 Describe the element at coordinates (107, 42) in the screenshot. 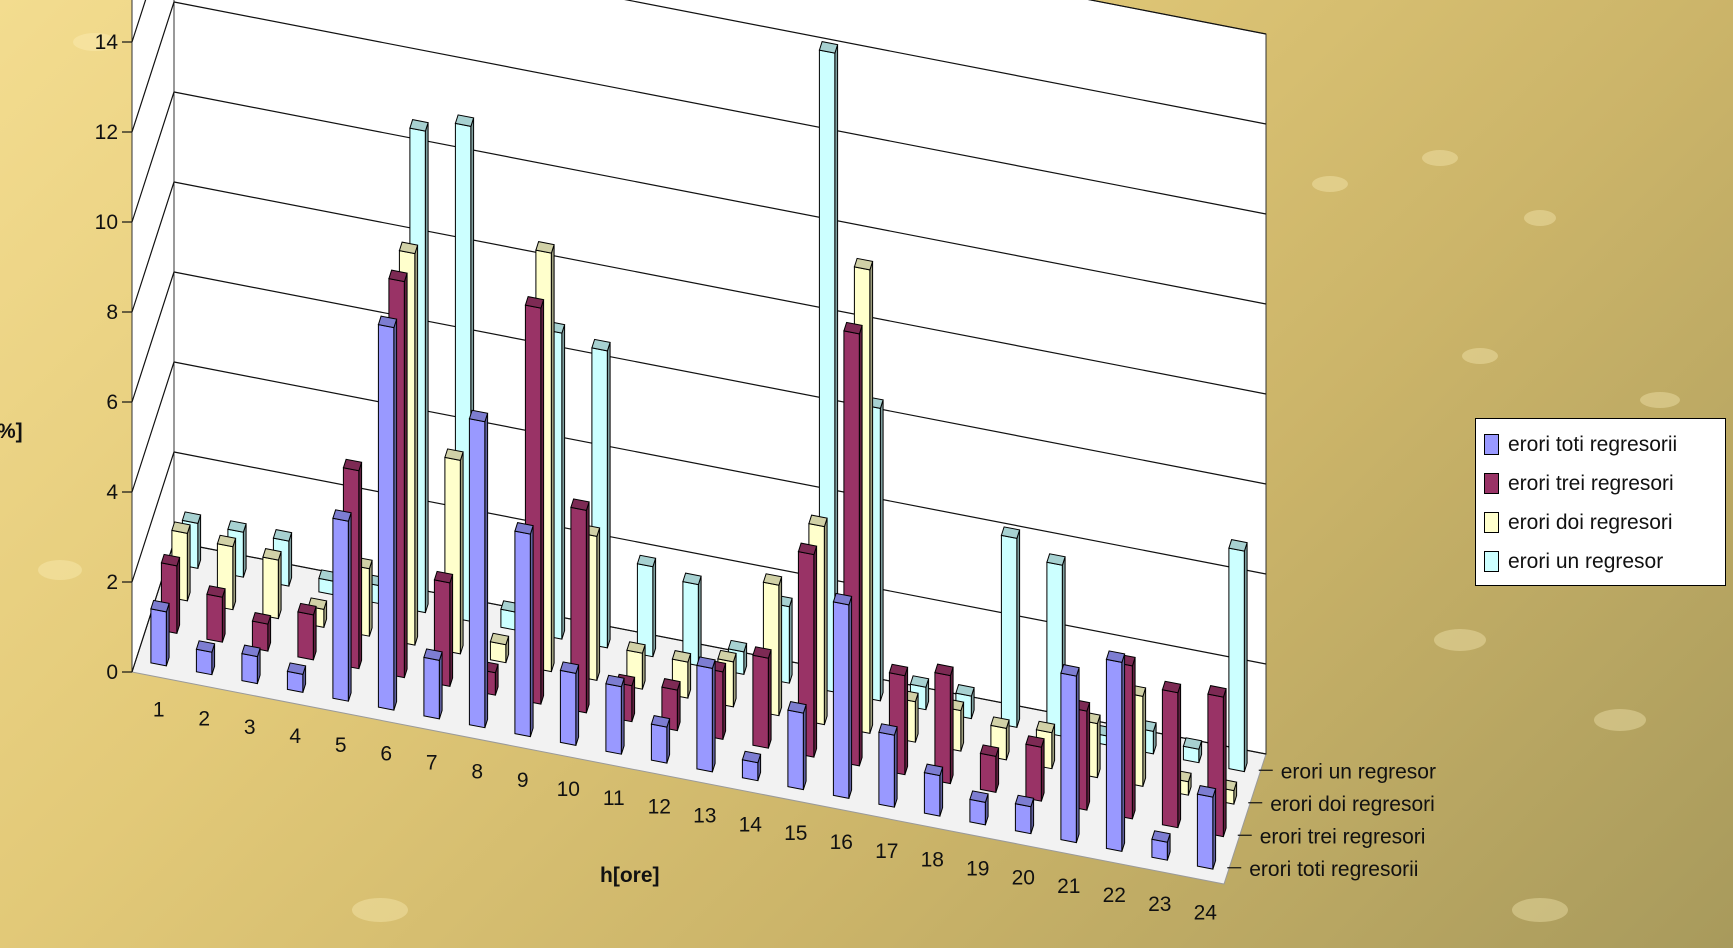

I see `y-tick-label: 14` at that location.